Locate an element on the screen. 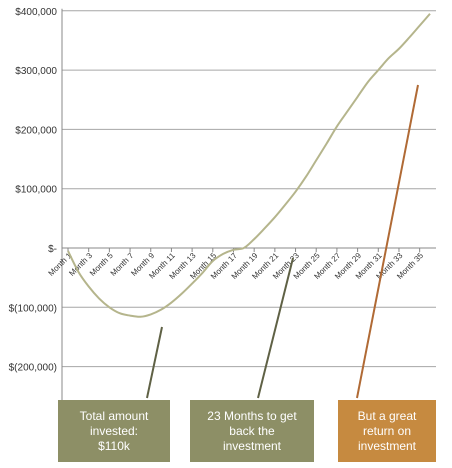 This screenshot has height=468, width=452. callout-payback-months: 23 Months to get back the investment is located at coordinates (252, 431).